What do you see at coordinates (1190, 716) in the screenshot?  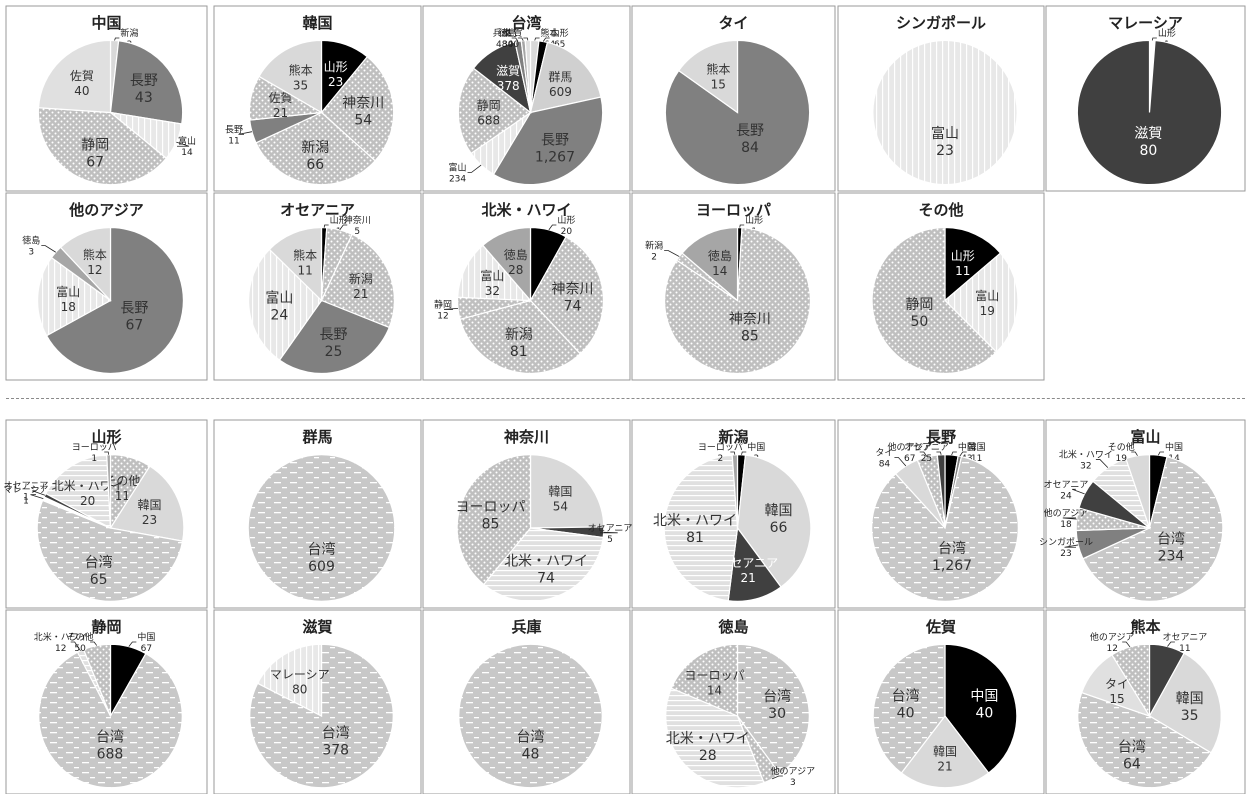 I see `slice-value: 35` at bounding box center [1190, 716].